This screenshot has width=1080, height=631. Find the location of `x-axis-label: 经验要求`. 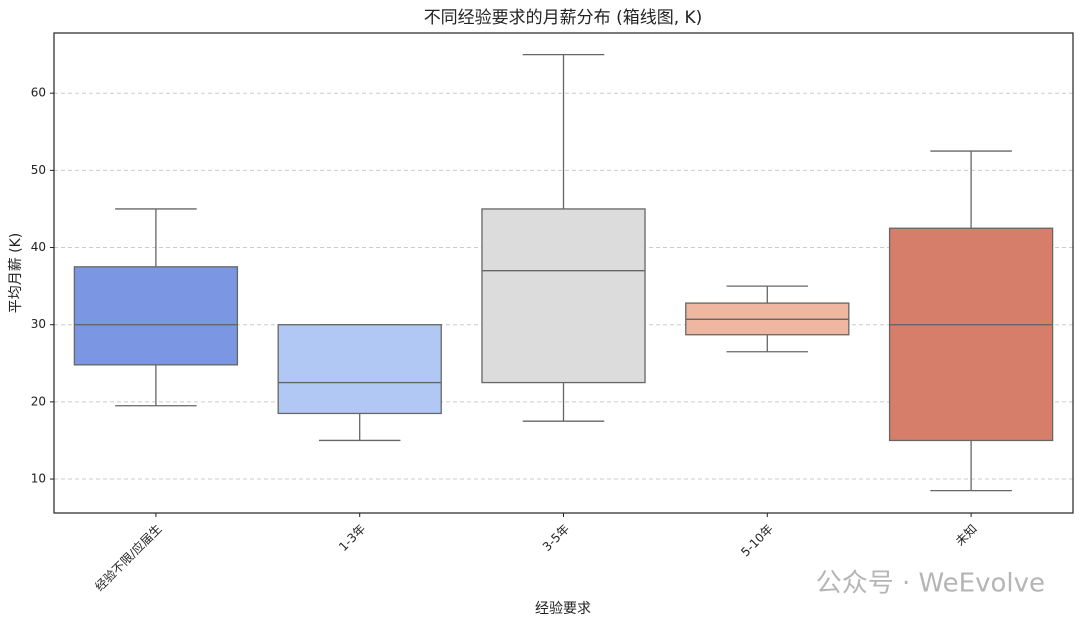

x-axis-label: 经验要求 is located at coordinates (563, 609).